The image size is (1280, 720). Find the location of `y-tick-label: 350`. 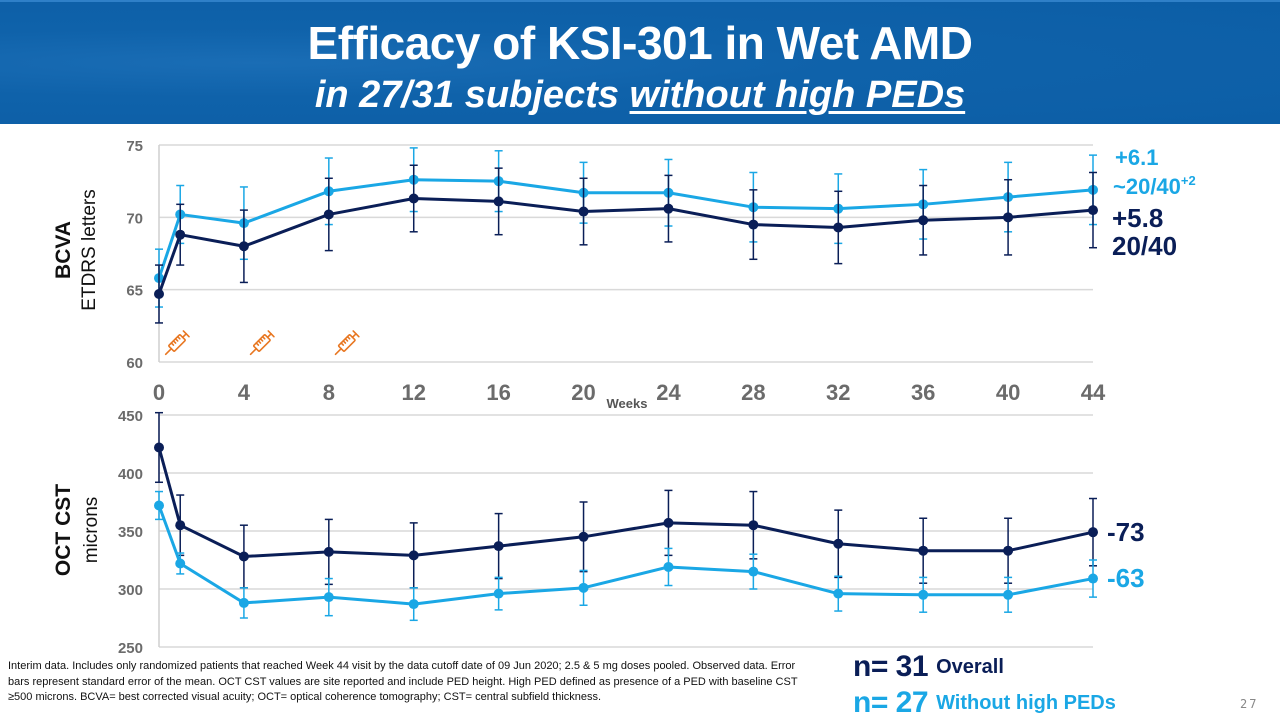

y-tick-label: 350 is located at coordinates (130, 532).